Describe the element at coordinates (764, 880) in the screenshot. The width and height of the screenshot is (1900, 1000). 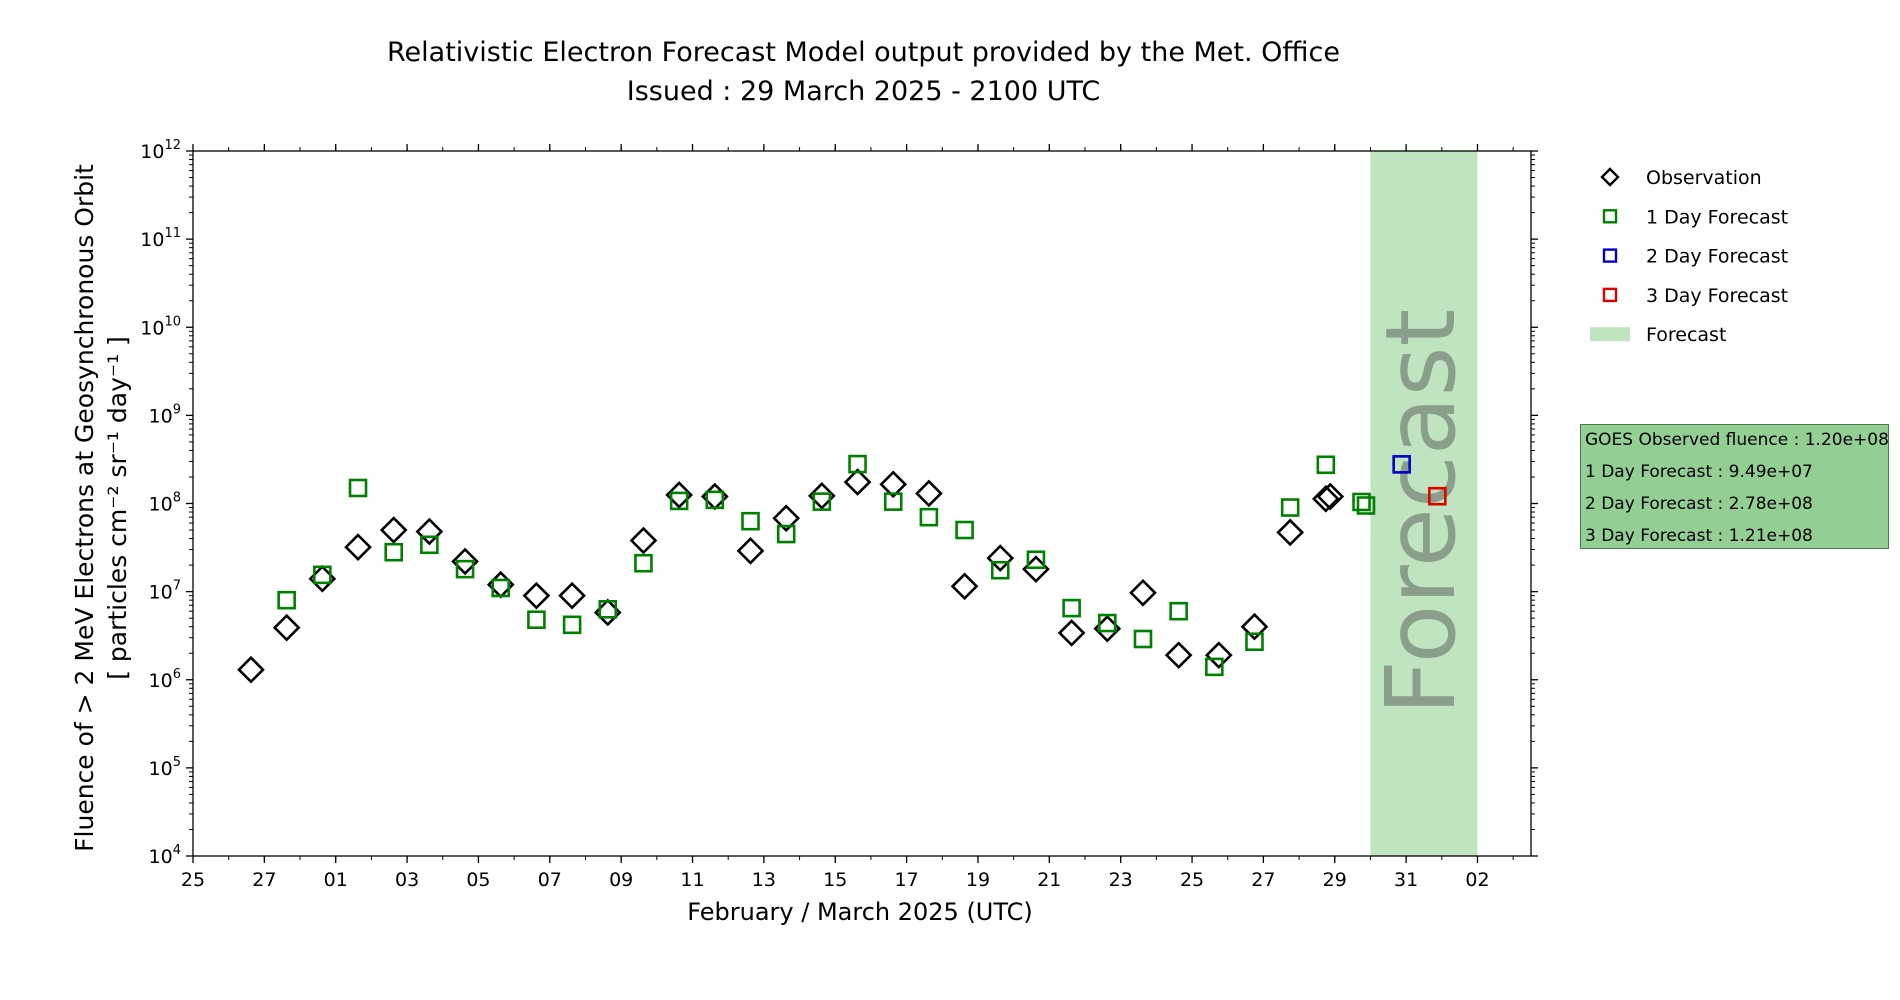
I see `x-tick-label: 13` at that location.